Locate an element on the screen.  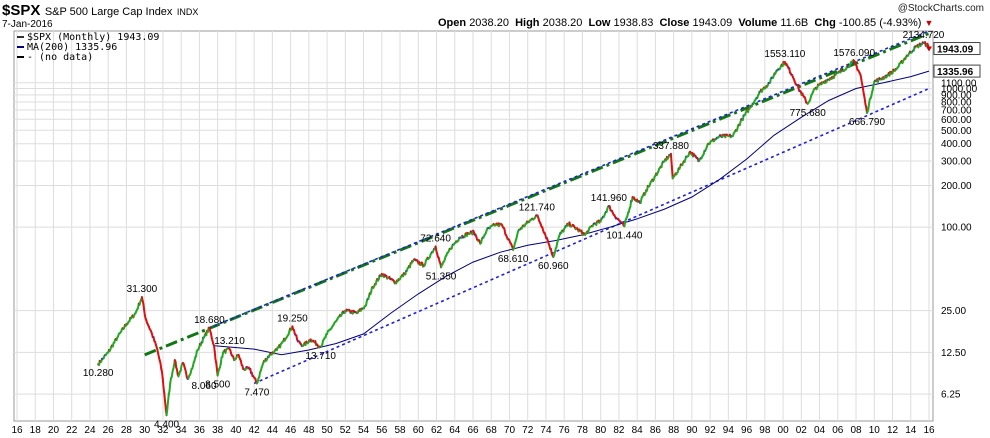
y-tick-label: 700.00 is located at coordinates (956, 111).